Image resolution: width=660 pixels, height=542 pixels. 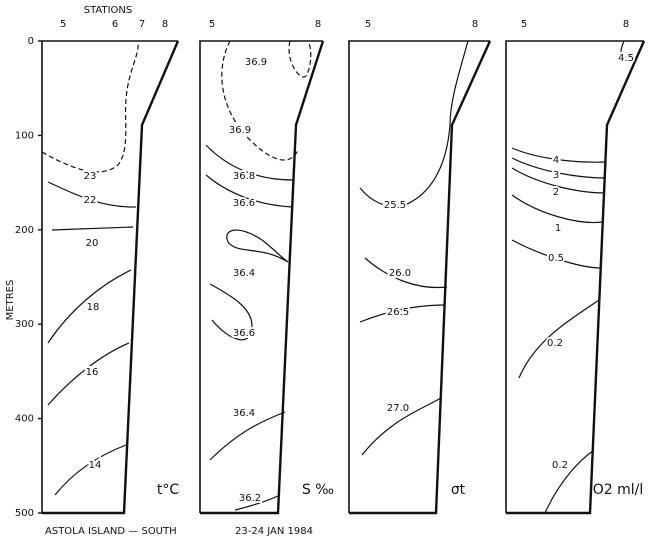 What do you see at coordinates (24, 230) in the screenshot?
I see `y-tick-label: 200` at bounding box center [24, 230].